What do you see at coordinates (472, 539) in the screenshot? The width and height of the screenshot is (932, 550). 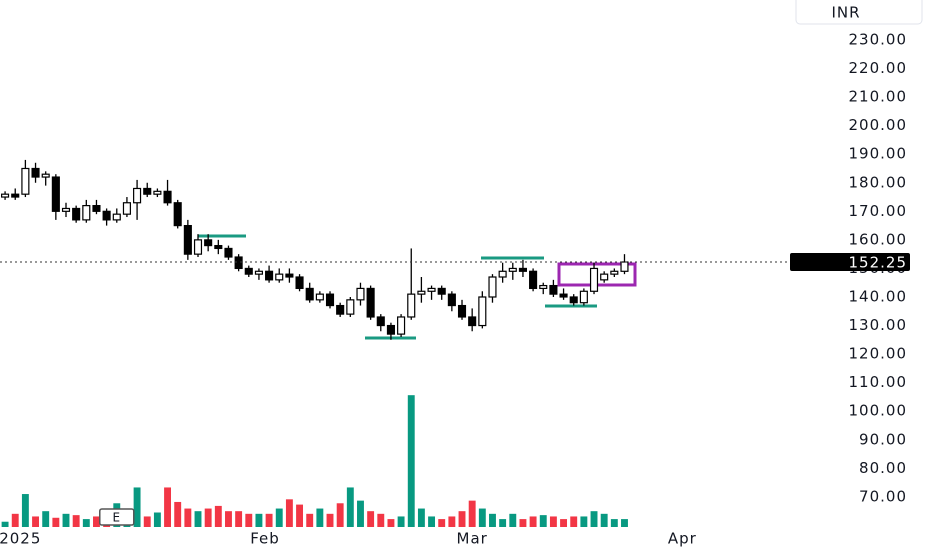 I see `x-tick-label: Mar` at bounding box center [472, 539].